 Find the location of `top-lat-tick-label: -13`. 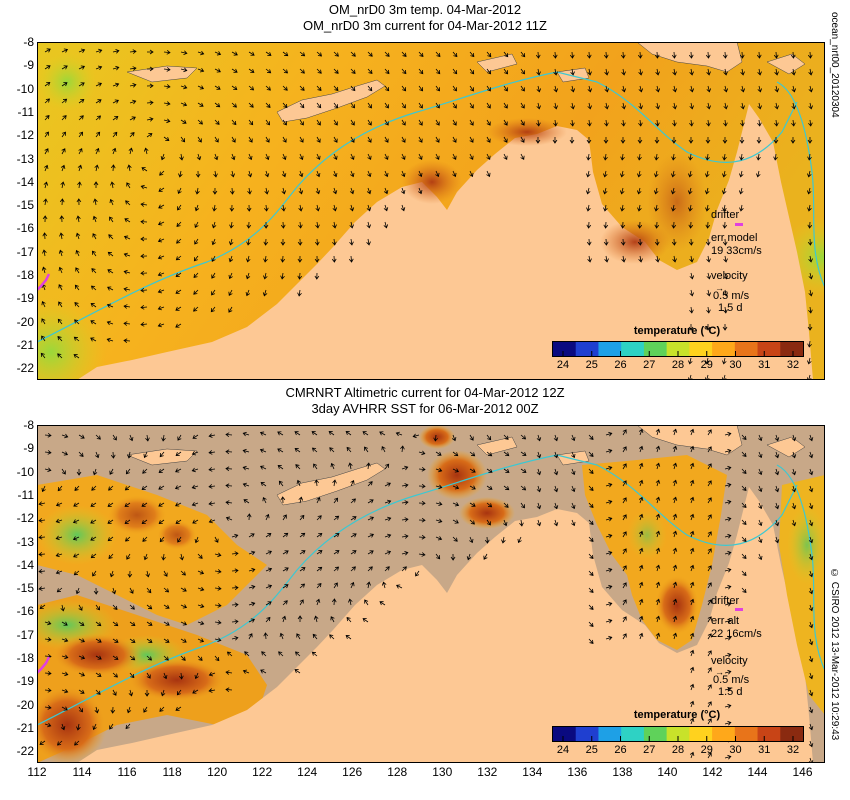

top-lat-tick-label: -13 is located at coordinates (25, 158).